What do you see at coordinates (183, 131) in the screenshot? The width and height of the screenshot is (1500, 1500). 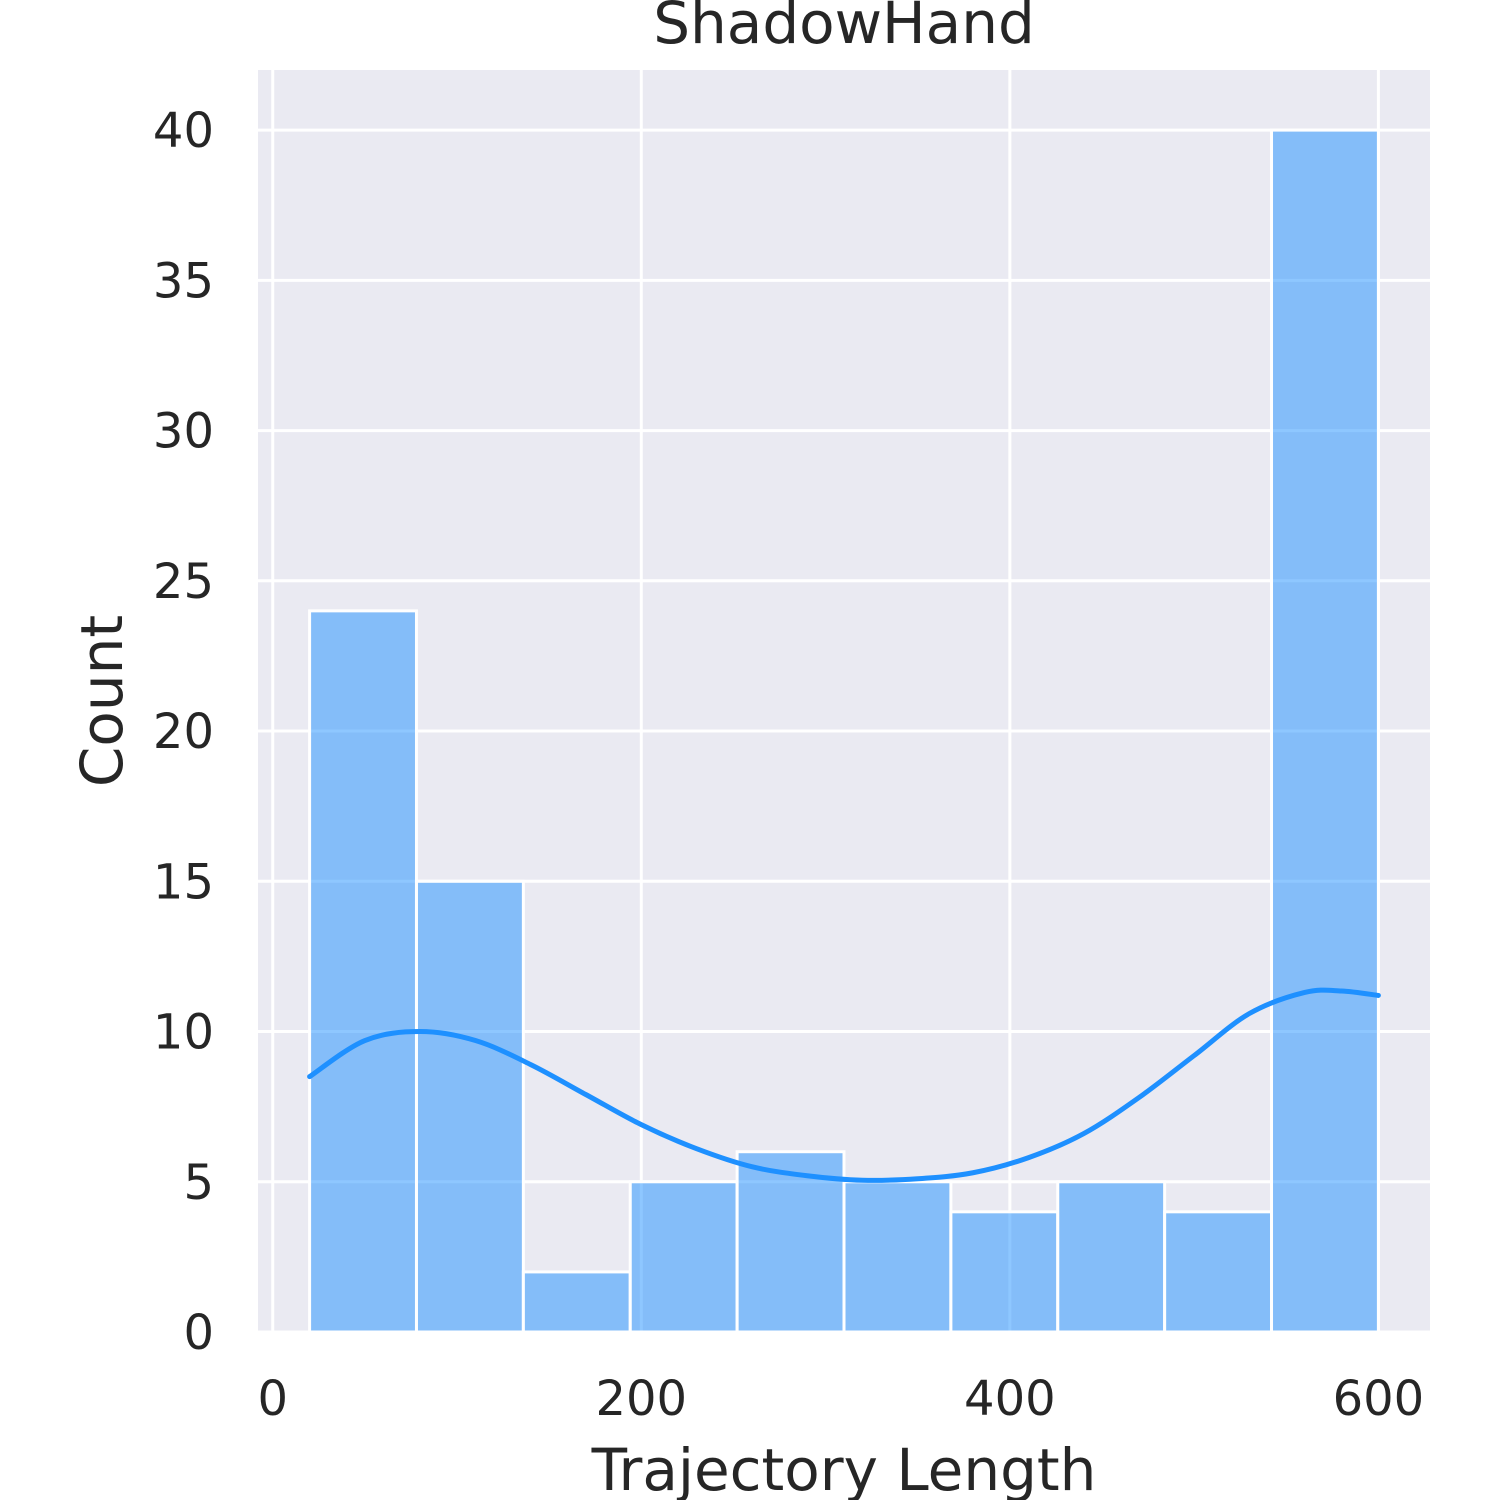 I see `y-tick-label: 40` at bounding box center [183, 131].